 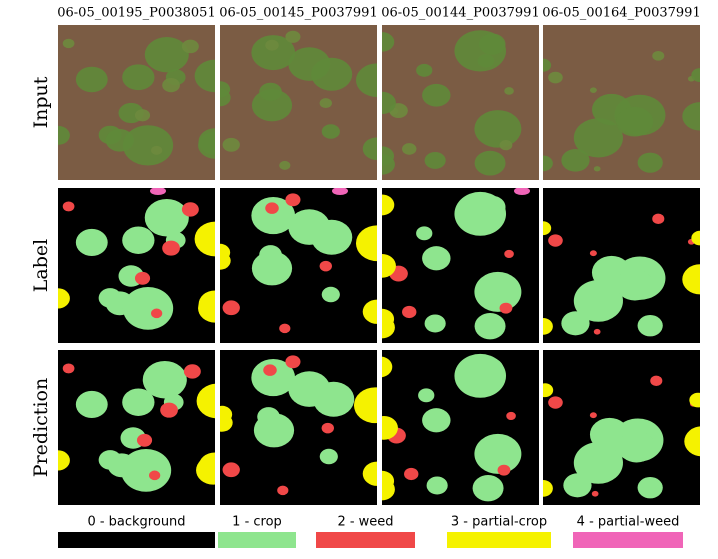 What do you see at coordinates (298, 13) in the screenshot?
I see `column-title: 06-05_00145_P0037991` at bounding box center [298, 13].